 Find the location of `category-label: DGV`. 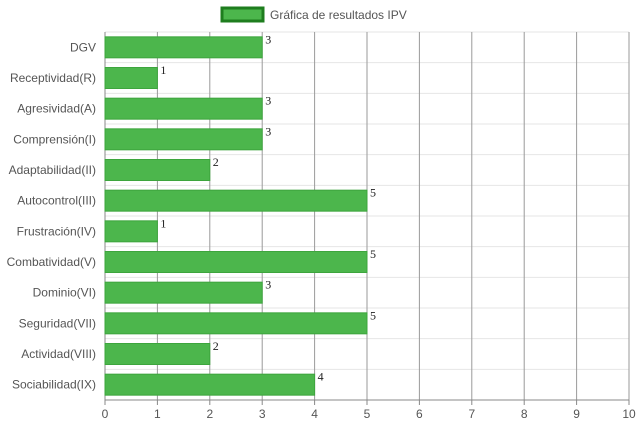

category-label: DGV is located at coordinates (83, 47).